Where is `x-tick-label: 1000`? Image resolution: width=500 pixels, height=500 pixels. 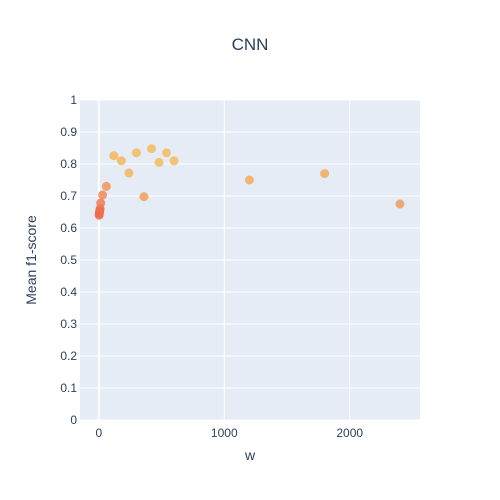 x-tick-label: 1000 is located at coordinates (224, 433).